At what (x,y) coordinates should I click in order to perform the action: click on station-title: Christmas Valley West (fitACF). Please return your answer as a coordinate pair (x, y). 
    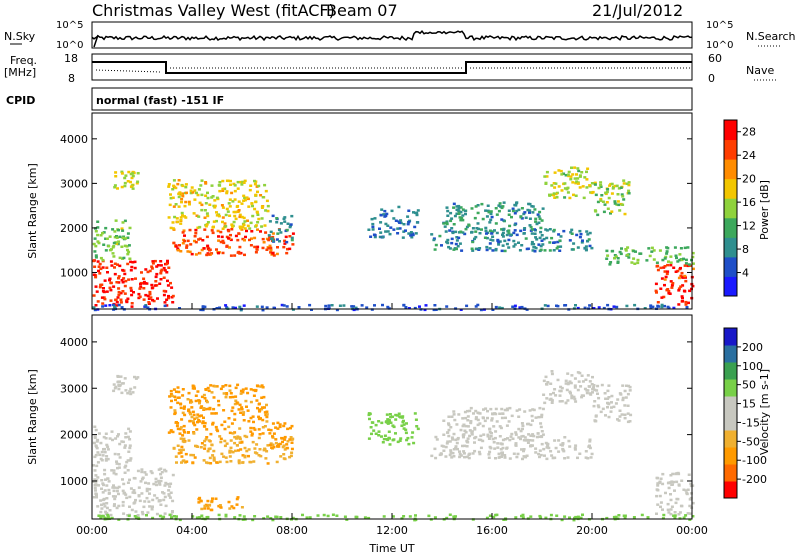
    Looking at the image, I should click on (213, 10).